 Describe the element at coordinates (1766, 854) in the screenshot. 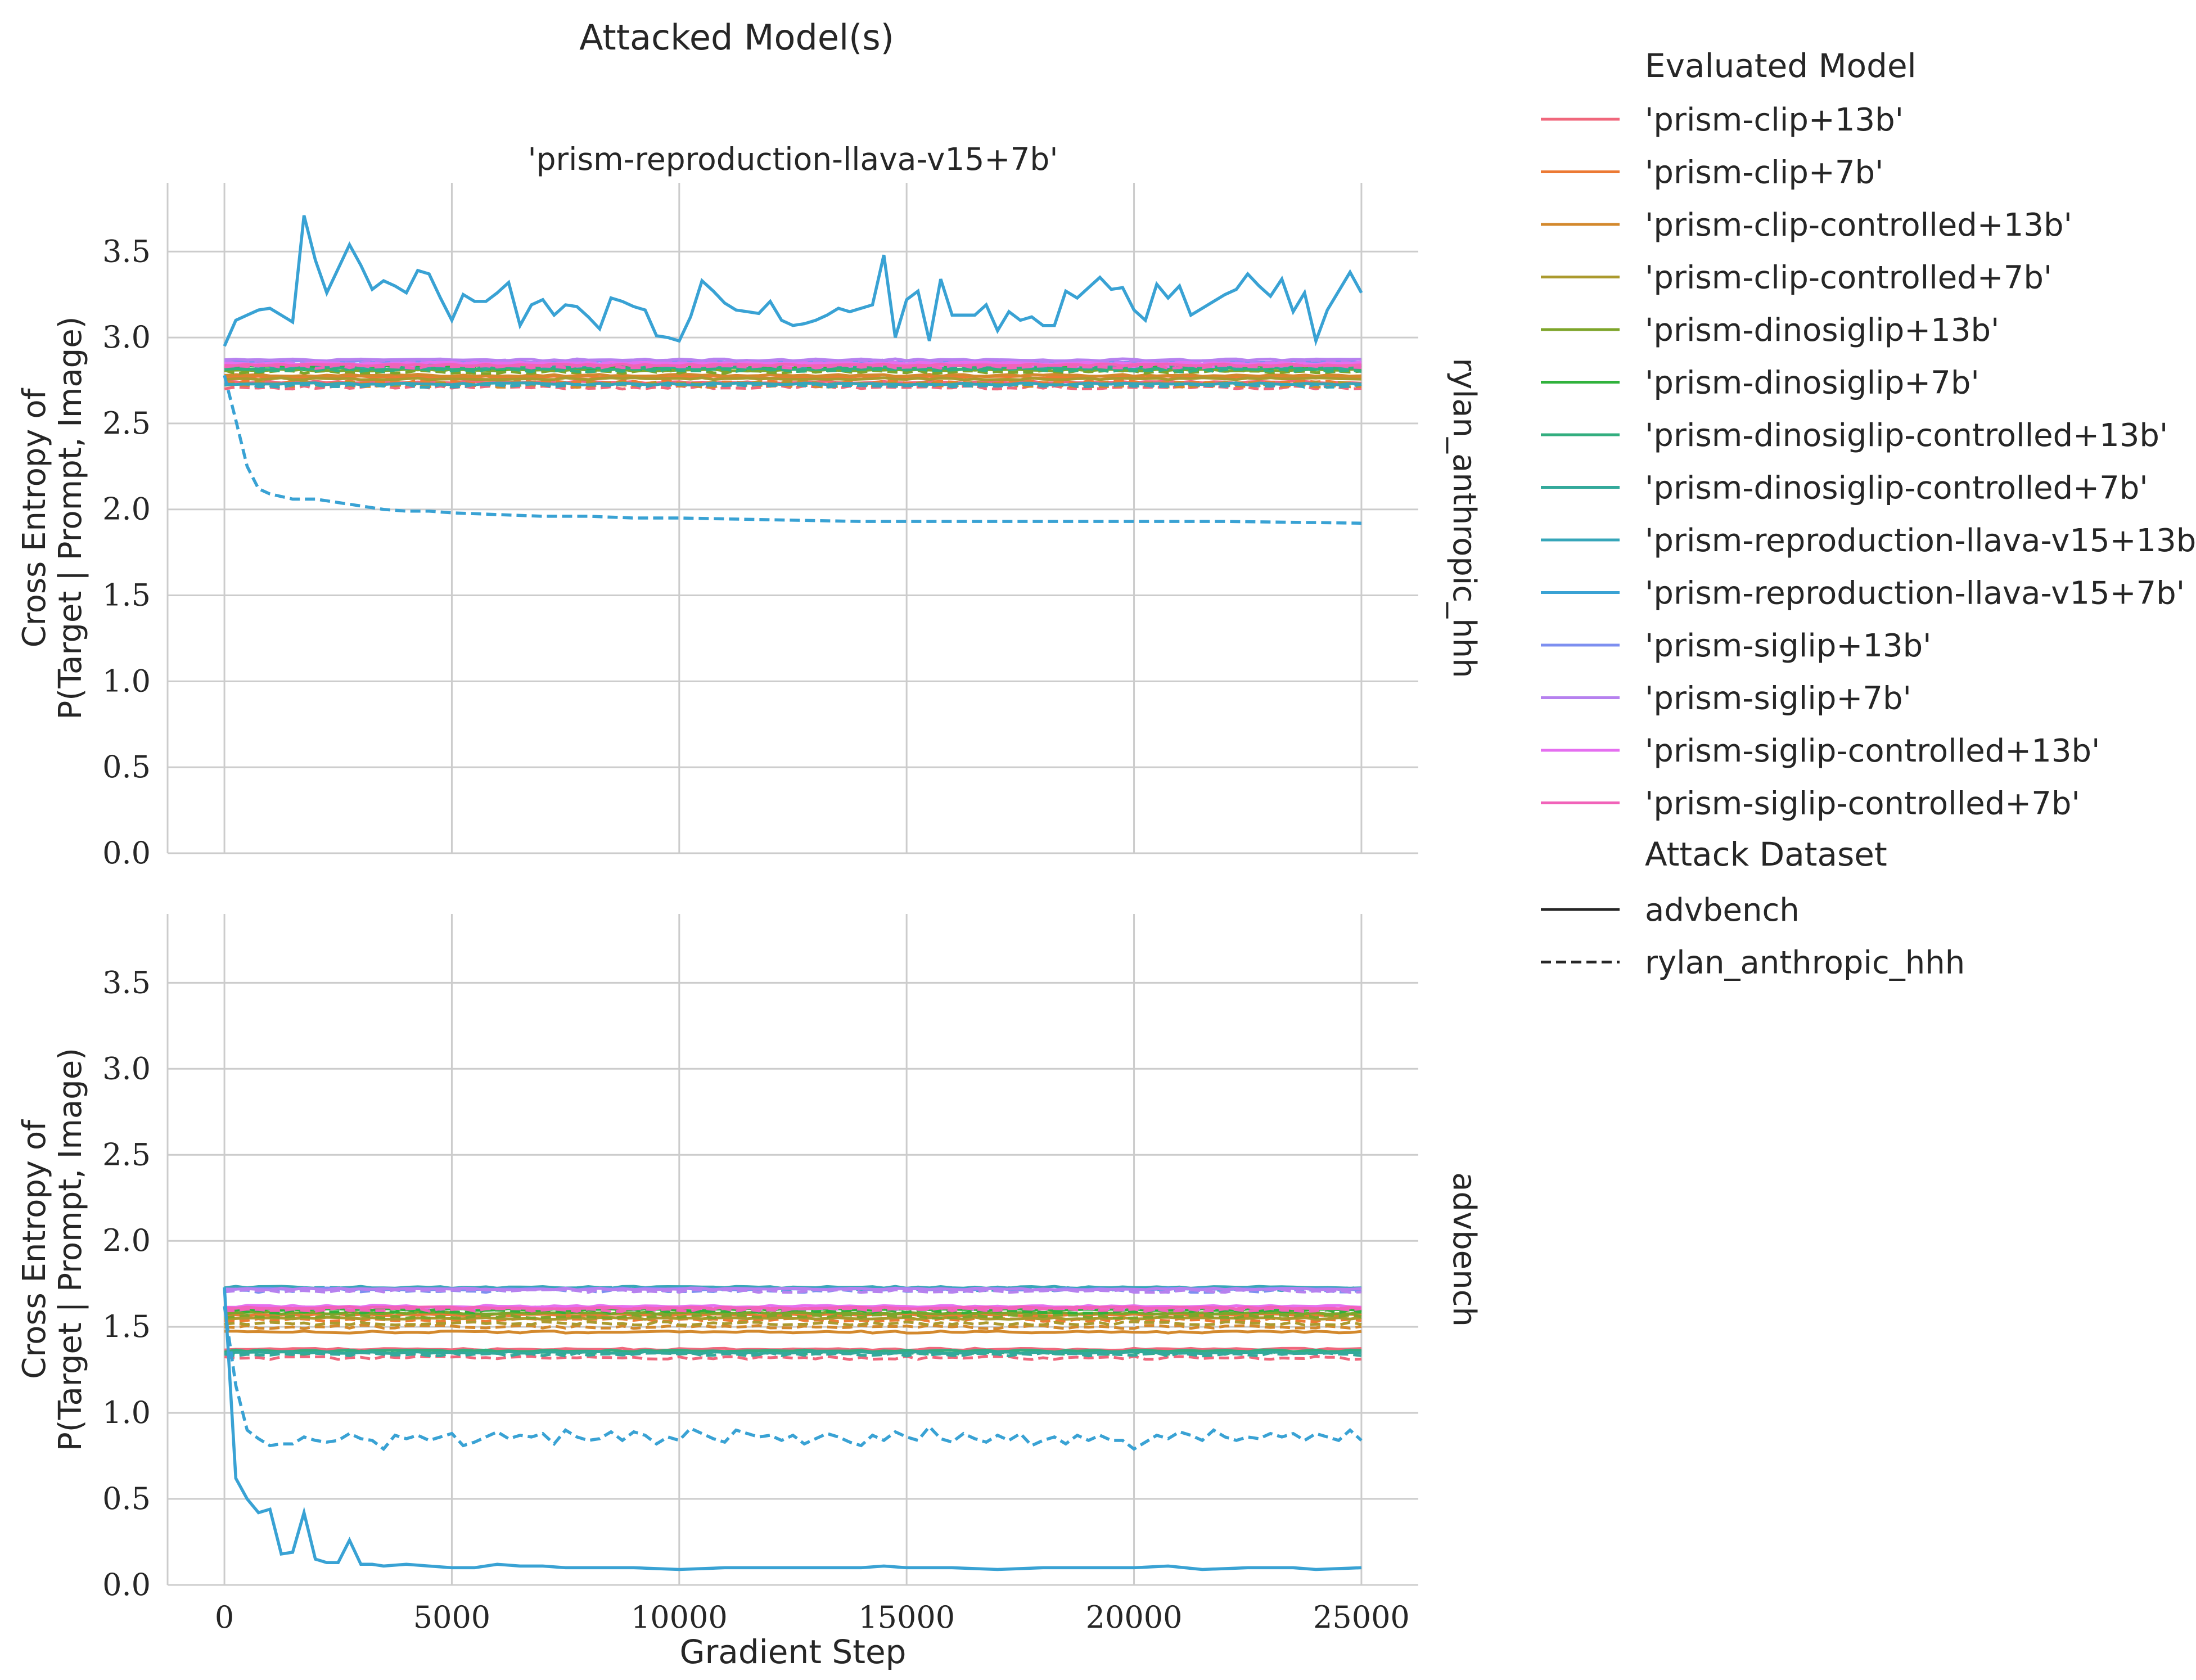

I see `legend-title-dataset: Attack Dataset` at that location.